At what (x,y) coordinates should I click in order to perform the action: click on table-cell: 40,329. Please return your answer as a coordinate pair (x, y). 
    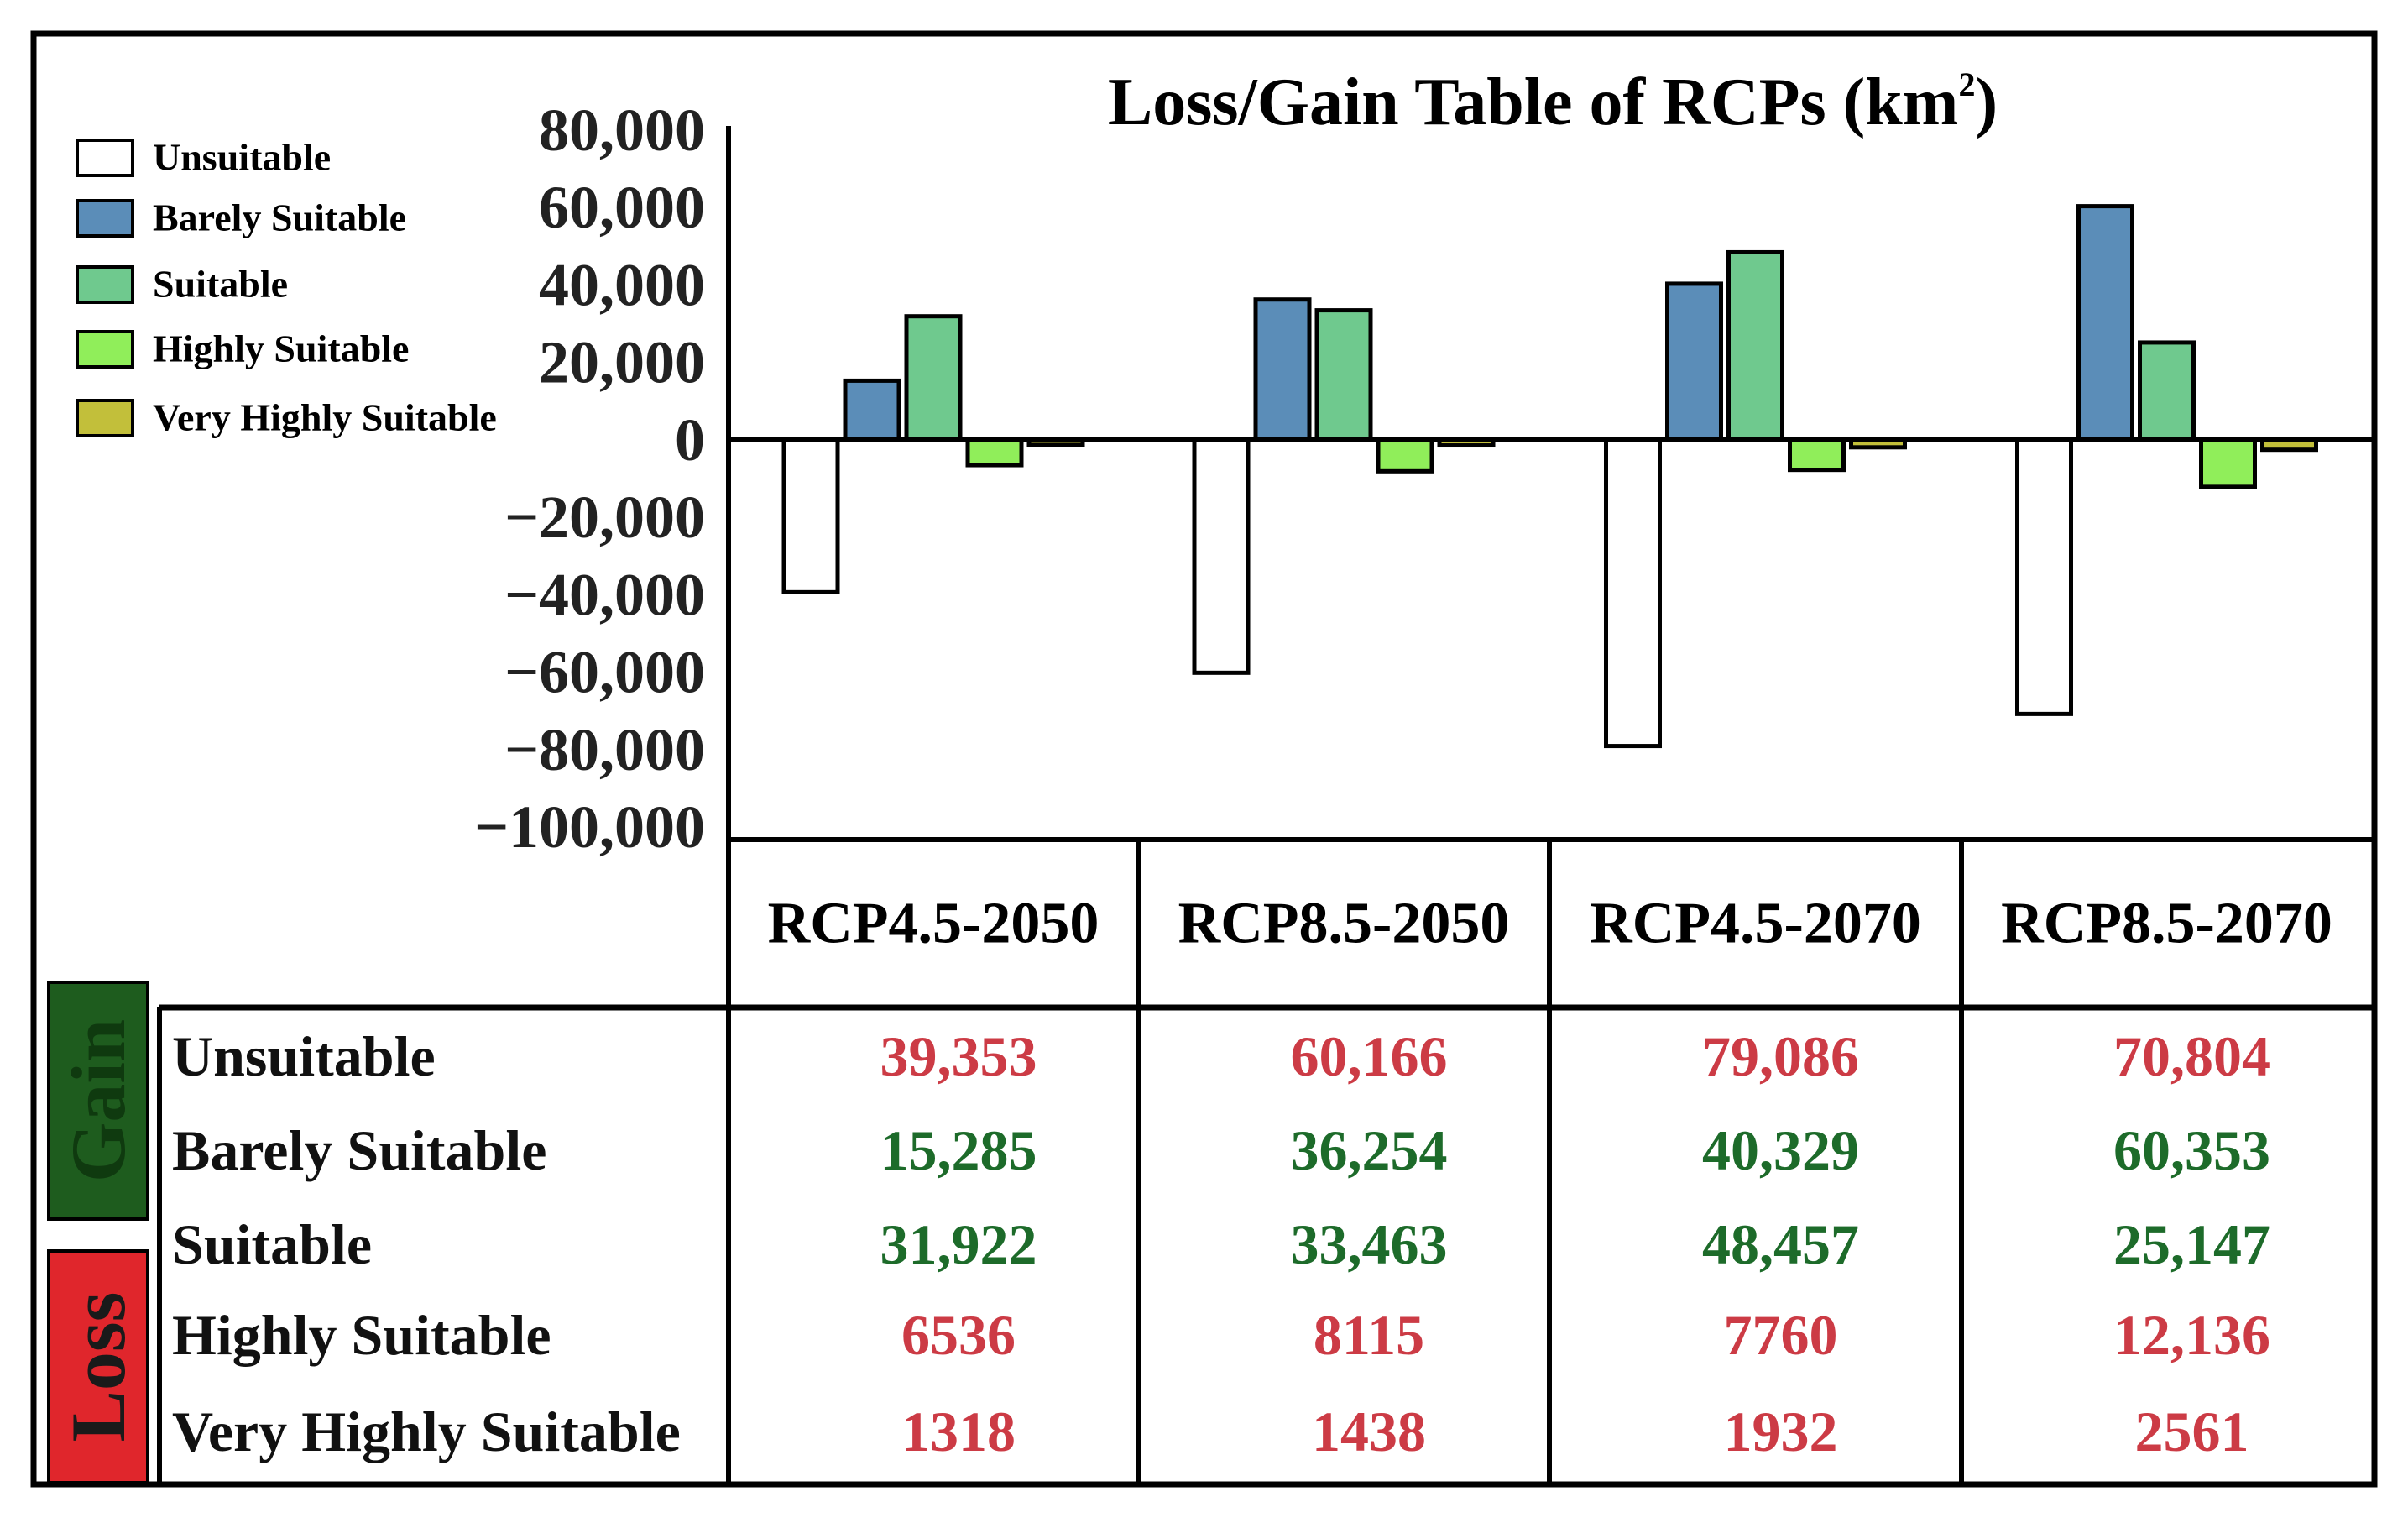
    Looking at the image, I should click on (1780, 1150).